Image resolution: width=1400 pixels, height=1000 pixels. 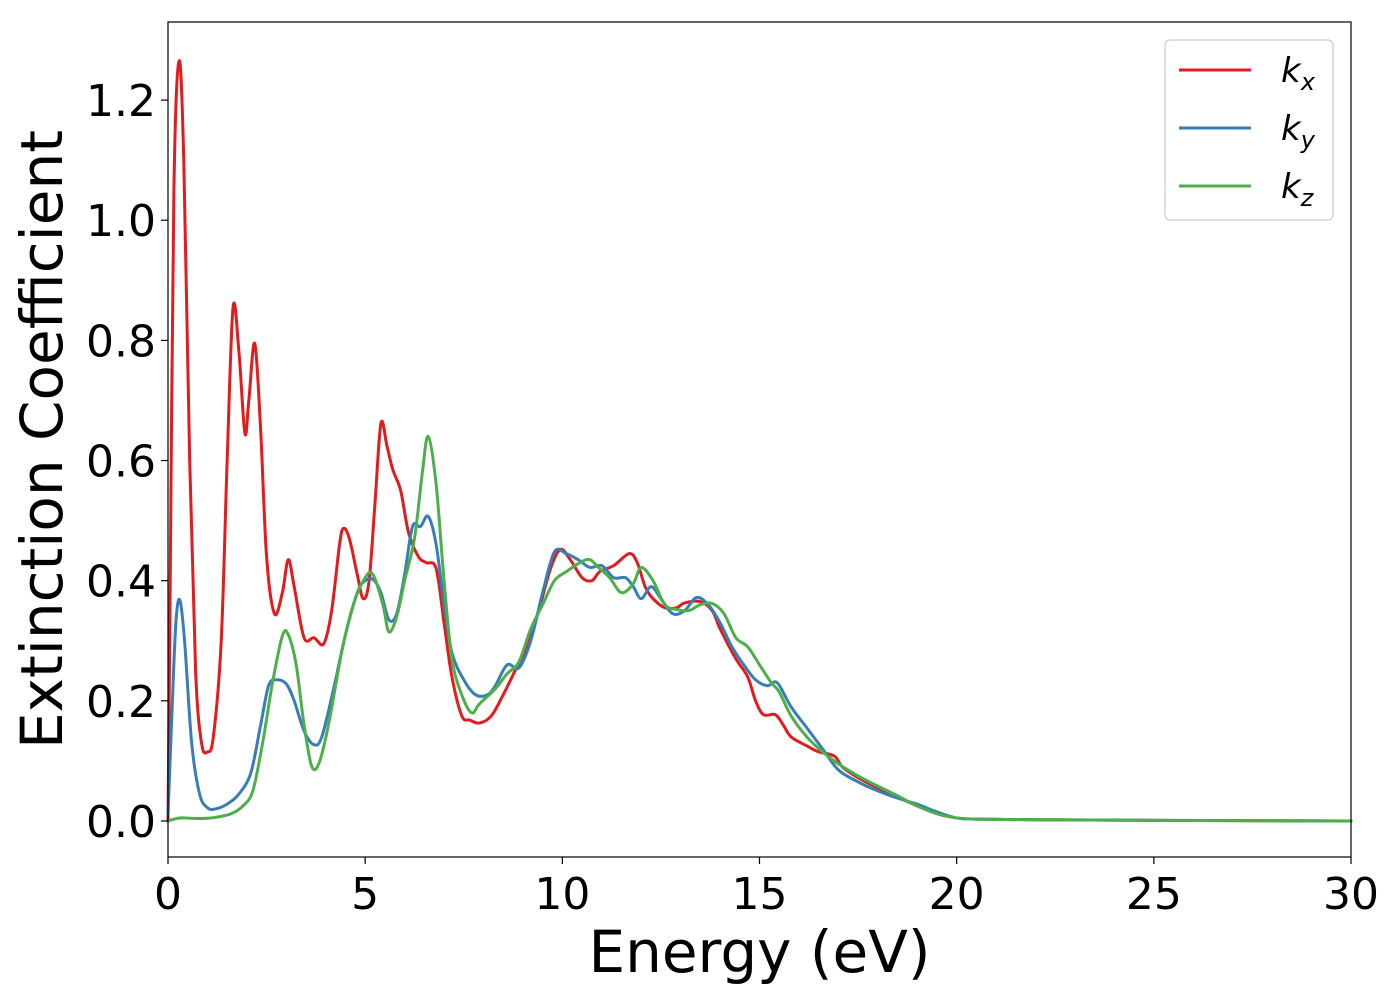 What do you see at coordinates (42, 439) in the screenshot?
I see `y-axis-label: Extinction Coefficient` at bounding box center [42, 439].